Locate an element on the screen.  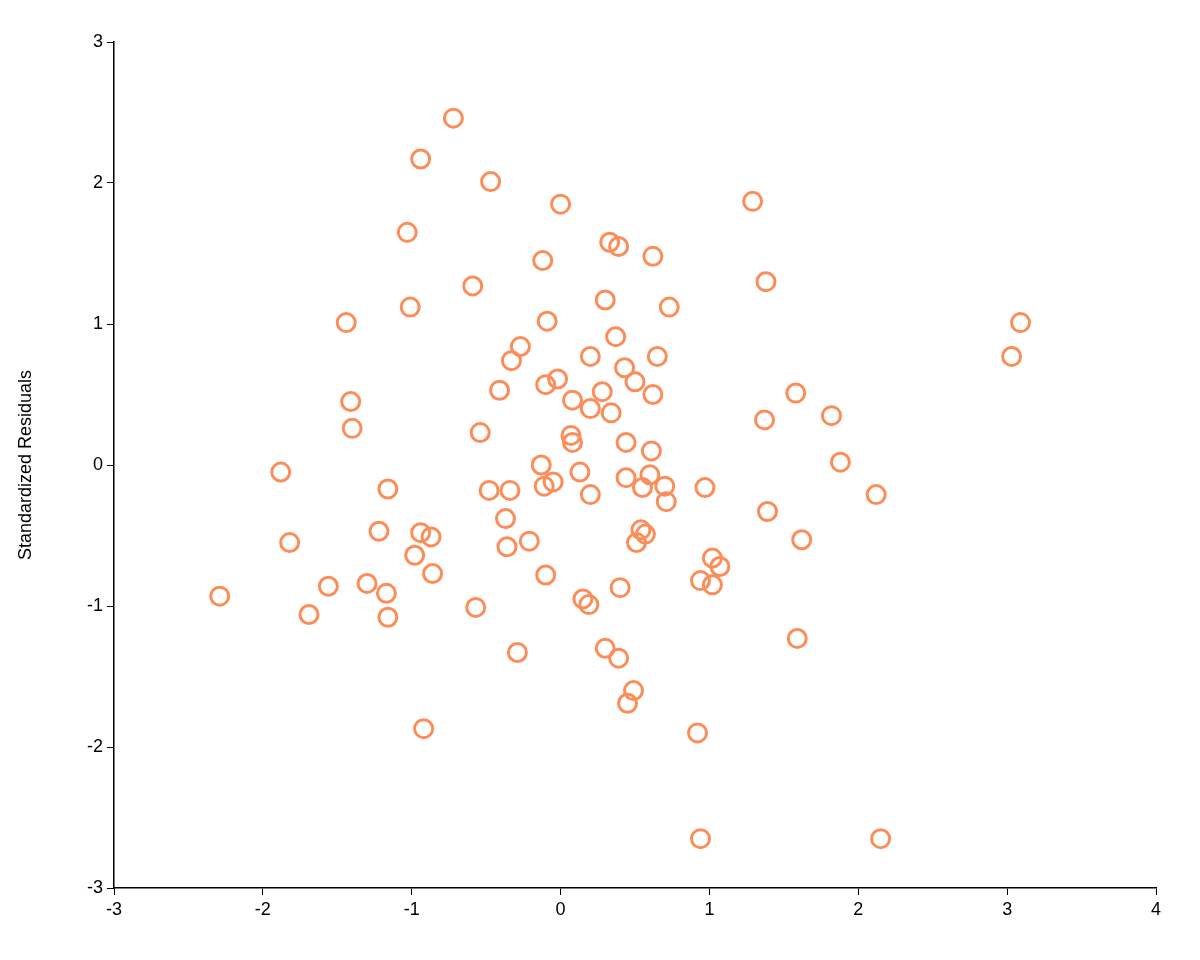
y-tick-label: 3 is located at coordinates (97, 40).